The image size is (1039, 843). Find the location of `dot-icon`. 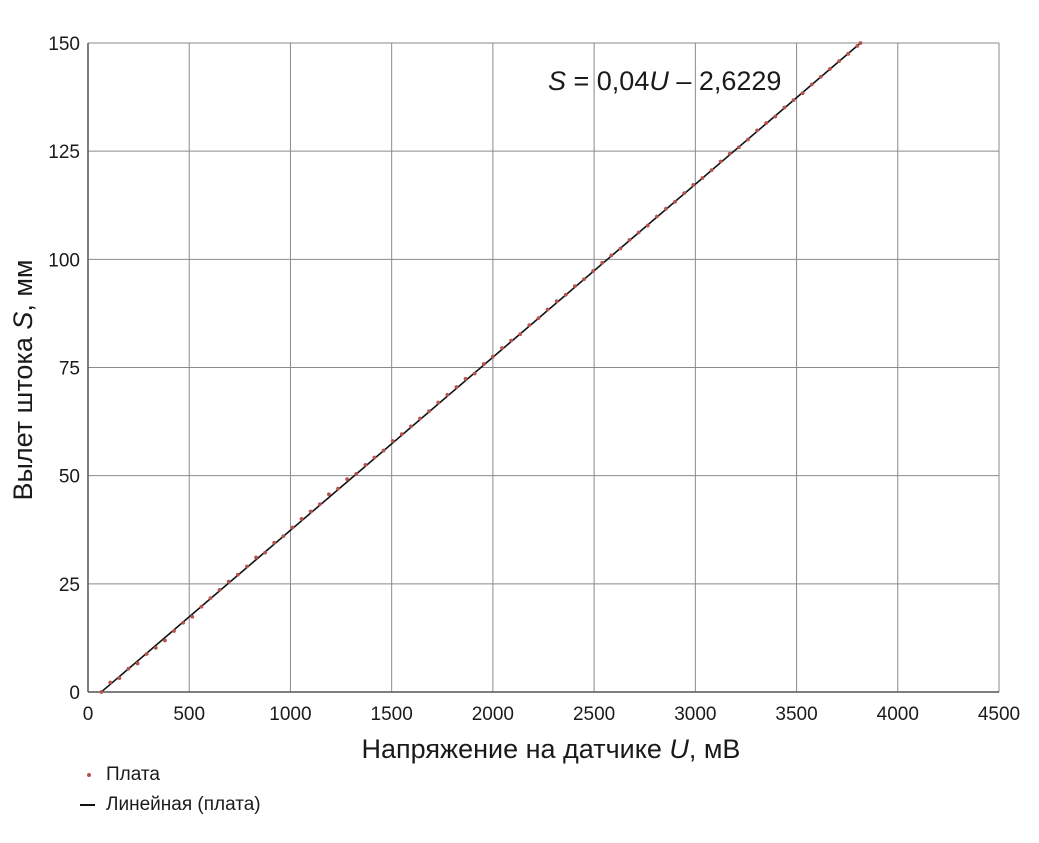

dot-icon is located at coordinates (89, 775).